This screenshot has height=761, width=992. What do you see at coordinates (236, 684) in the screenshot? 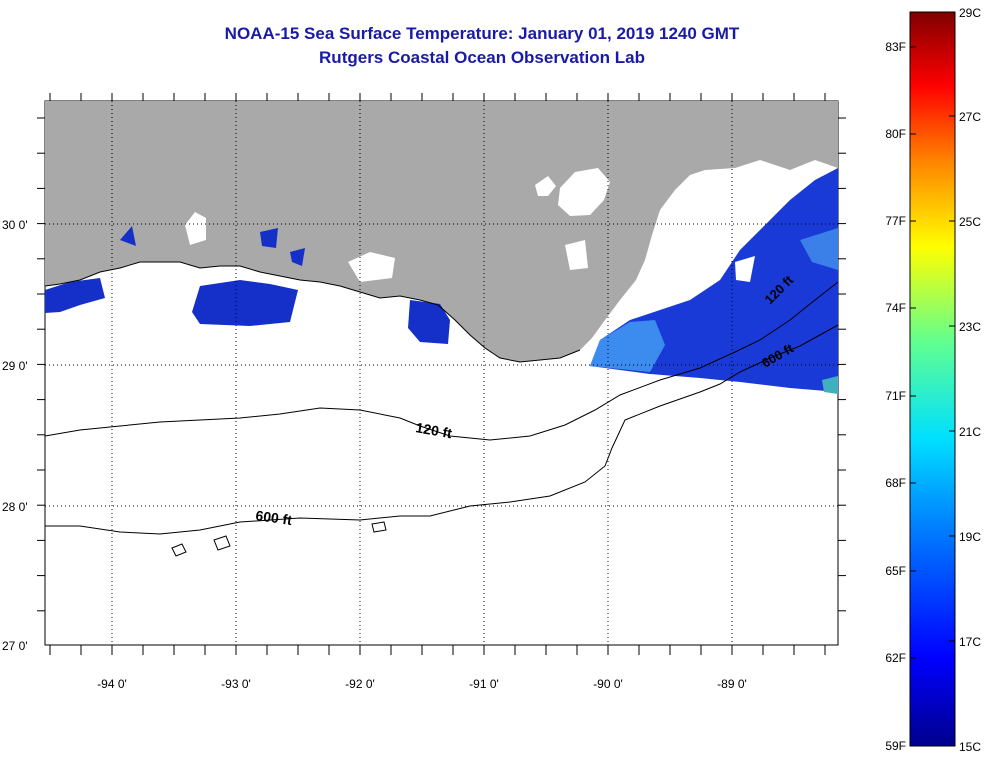
I see `lon-label: -93 0'` at bounding box center [236, 684].